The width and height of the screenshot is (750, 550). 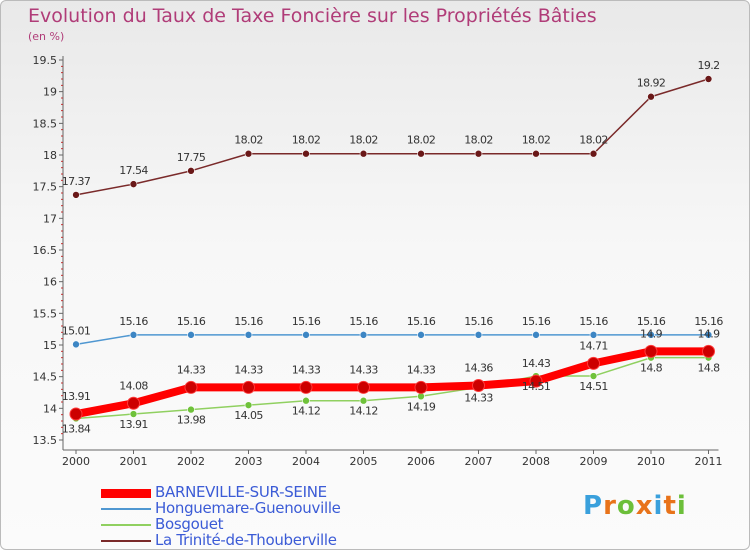 What do you see at coordinates (45, 123) in the screenshot?
I see `y-tick-label: 18.5` at bounding box center [45, 123].